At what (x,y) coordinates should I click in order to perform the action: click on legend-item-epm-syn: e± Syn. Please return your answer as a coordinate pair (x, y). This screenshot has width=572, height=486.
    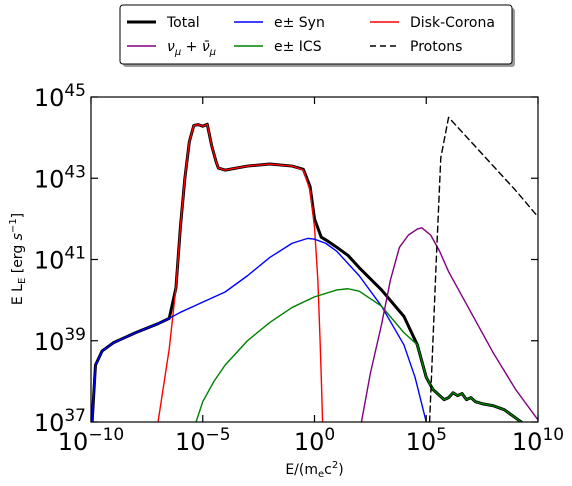
    Looking at the image, I should click on (279, 23).